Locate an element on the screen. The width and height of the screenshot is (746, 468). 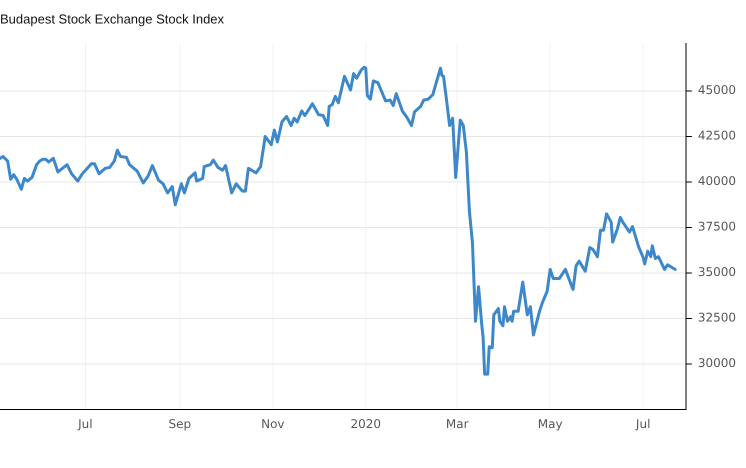
y-tick-label: 45000 is located at coordinates (717, 90).